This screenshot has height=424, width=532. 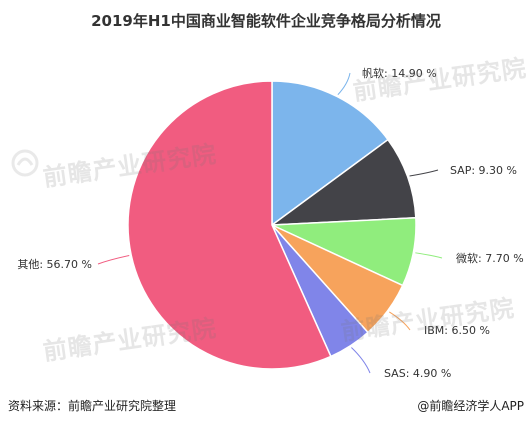 I want to click on slice-label: 其他: 56.70 %, so click(x=54, y=264).